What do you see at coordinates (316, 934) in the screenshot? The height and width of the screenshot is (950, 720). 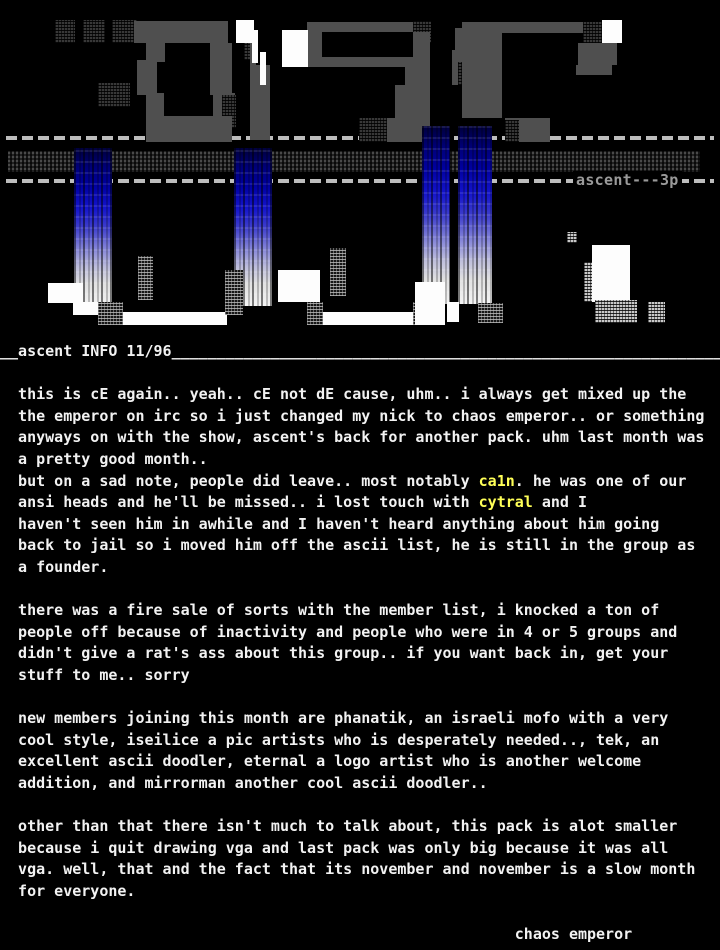 I see `signature-line: chaos emperor` at bounding box center [316, 934].